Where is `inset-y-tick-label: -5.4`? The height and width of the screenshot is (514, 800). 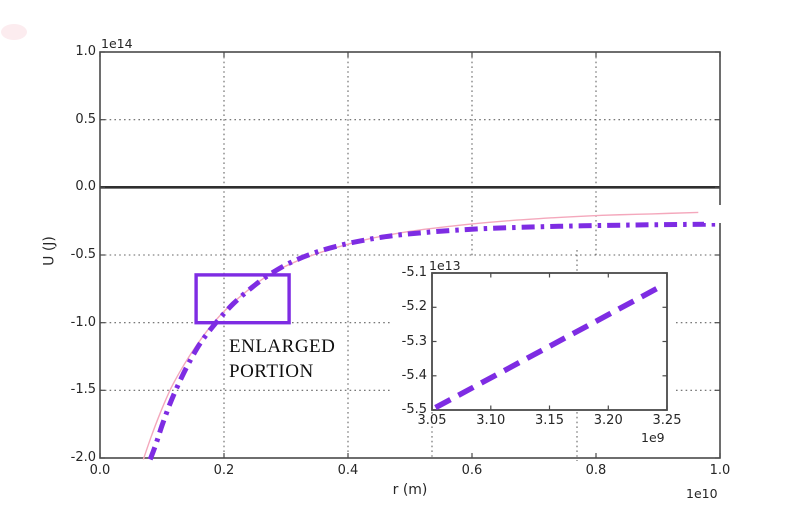
inset-y-tick-label: -5.4 is located at coordinates (414, 375).